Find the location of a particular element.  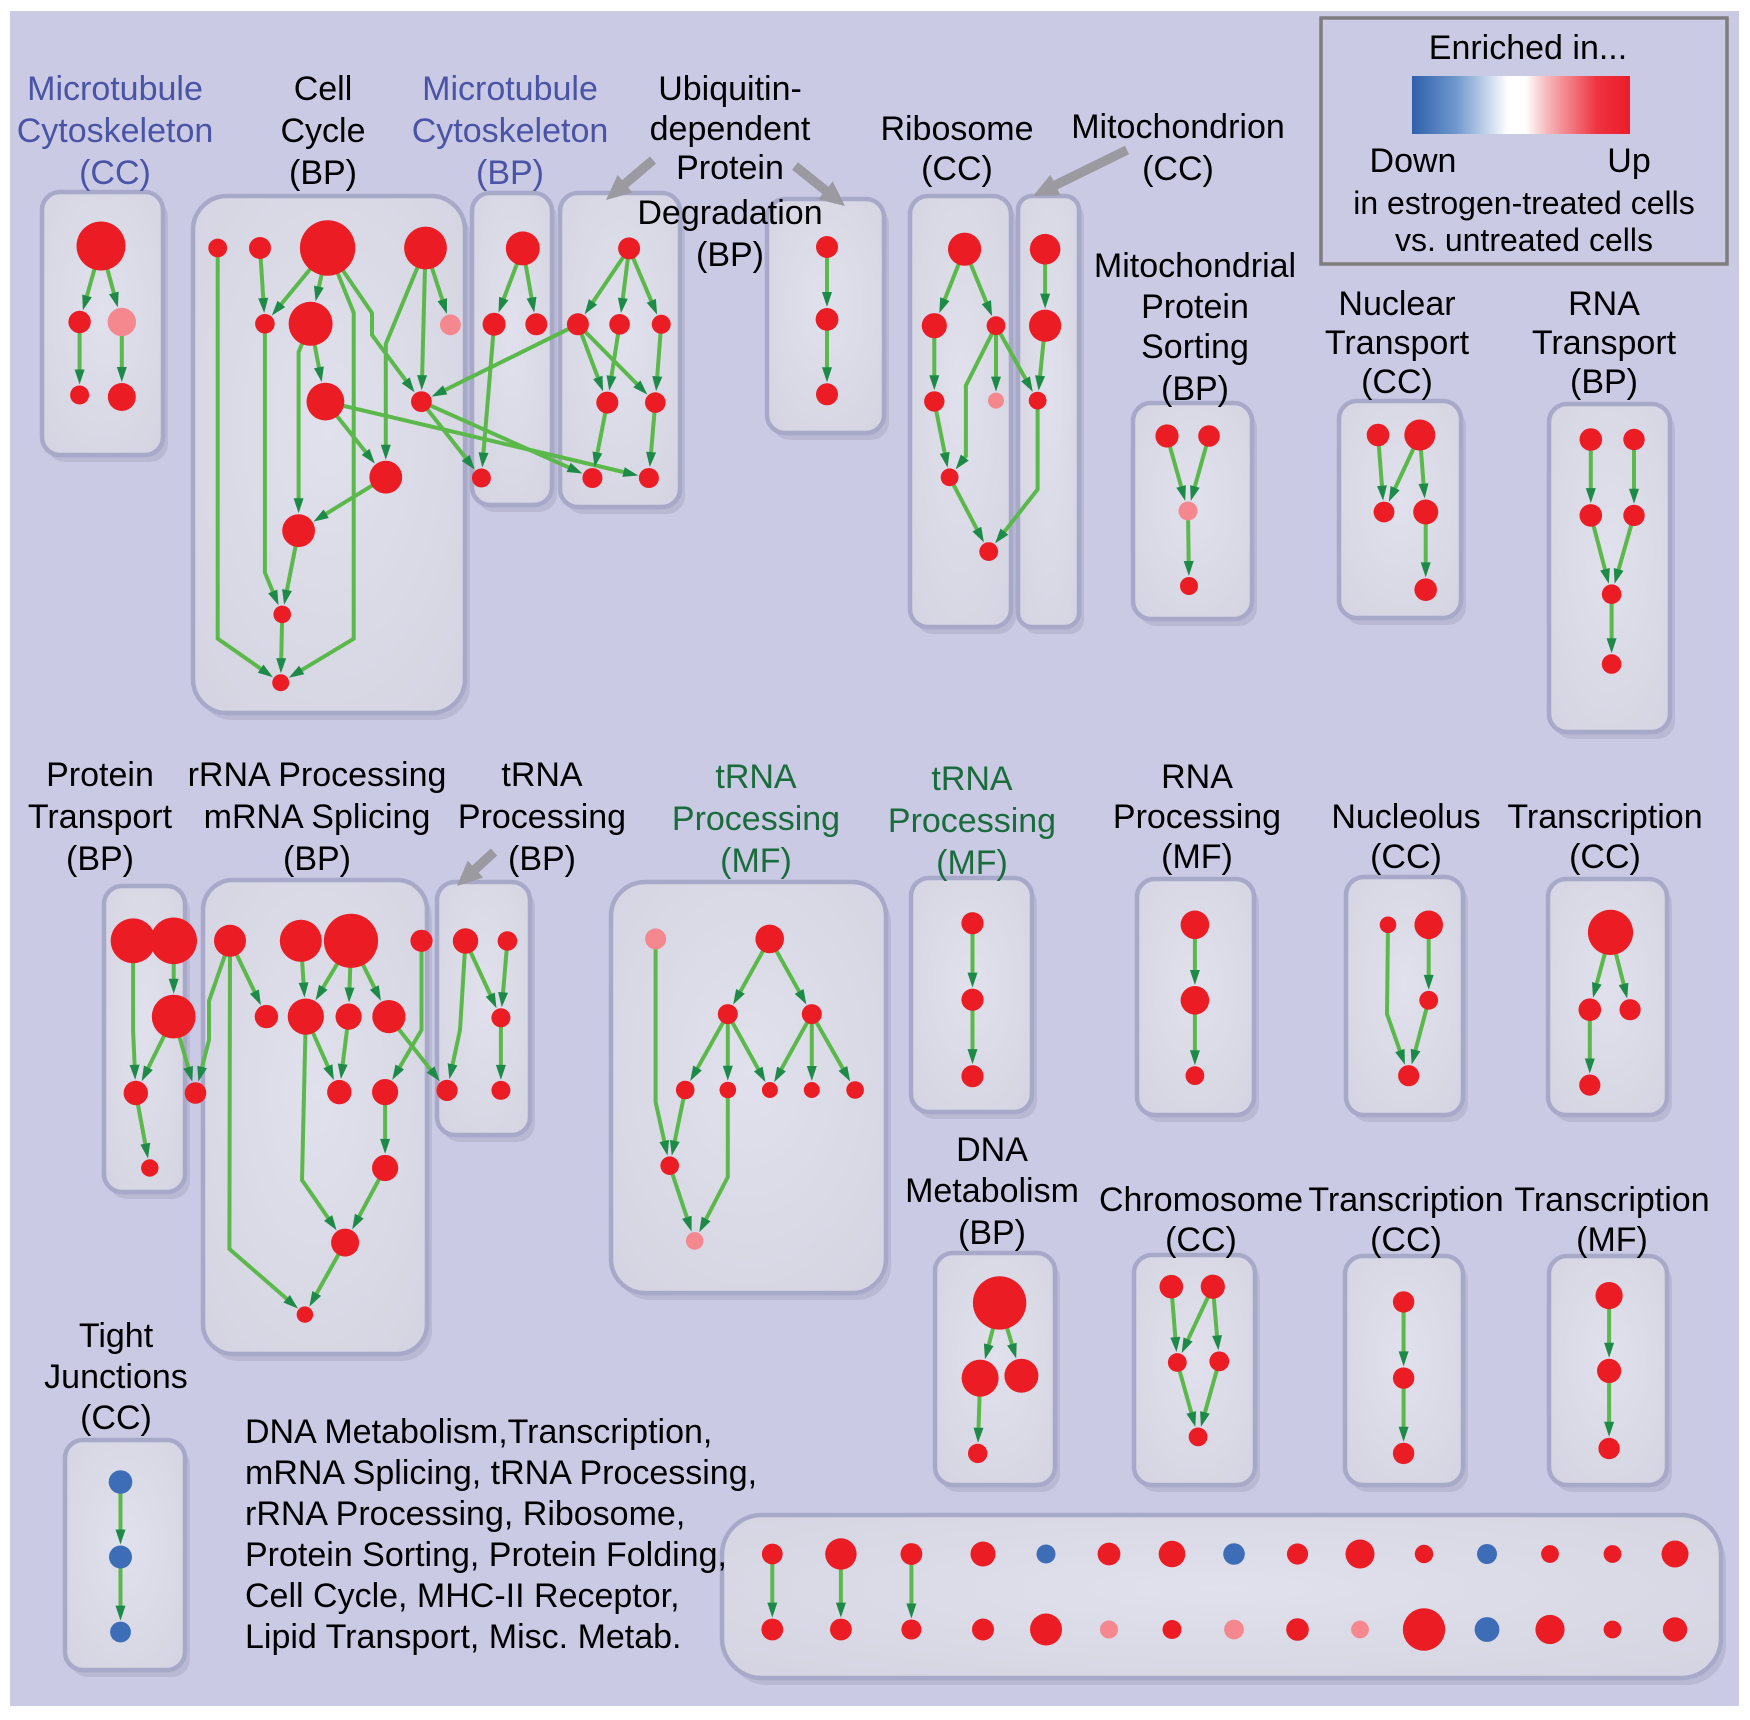

svg-text:Protein Sorting, Protein Foldi: Protein Sorting, Protein Folding, is located at coordinates (486, 1555).